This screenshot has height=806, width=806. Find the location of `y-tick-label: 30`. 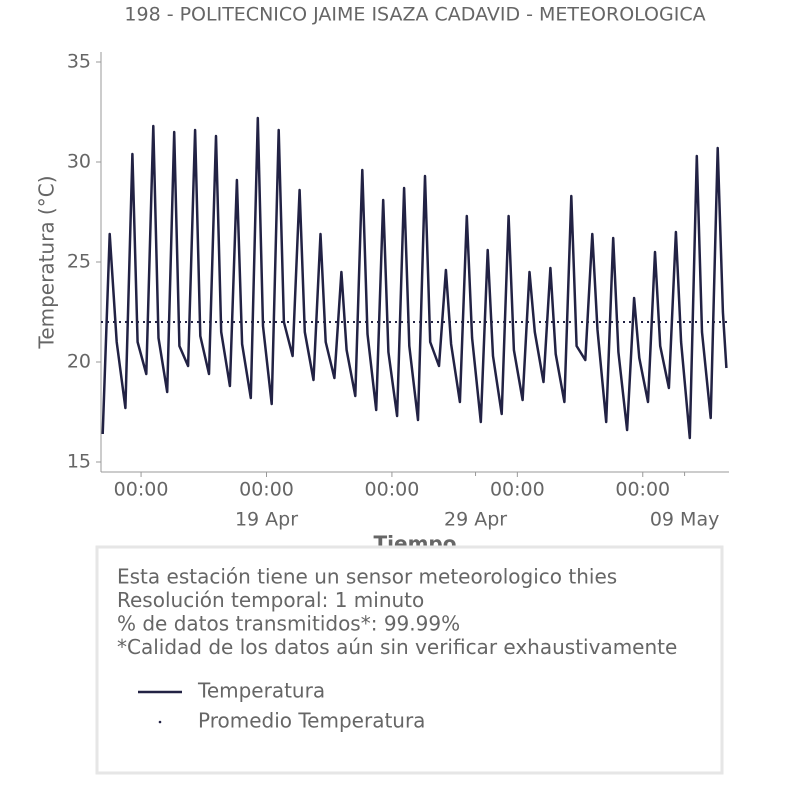

y-tick-label: 30 is located at coordinates (79, 162).